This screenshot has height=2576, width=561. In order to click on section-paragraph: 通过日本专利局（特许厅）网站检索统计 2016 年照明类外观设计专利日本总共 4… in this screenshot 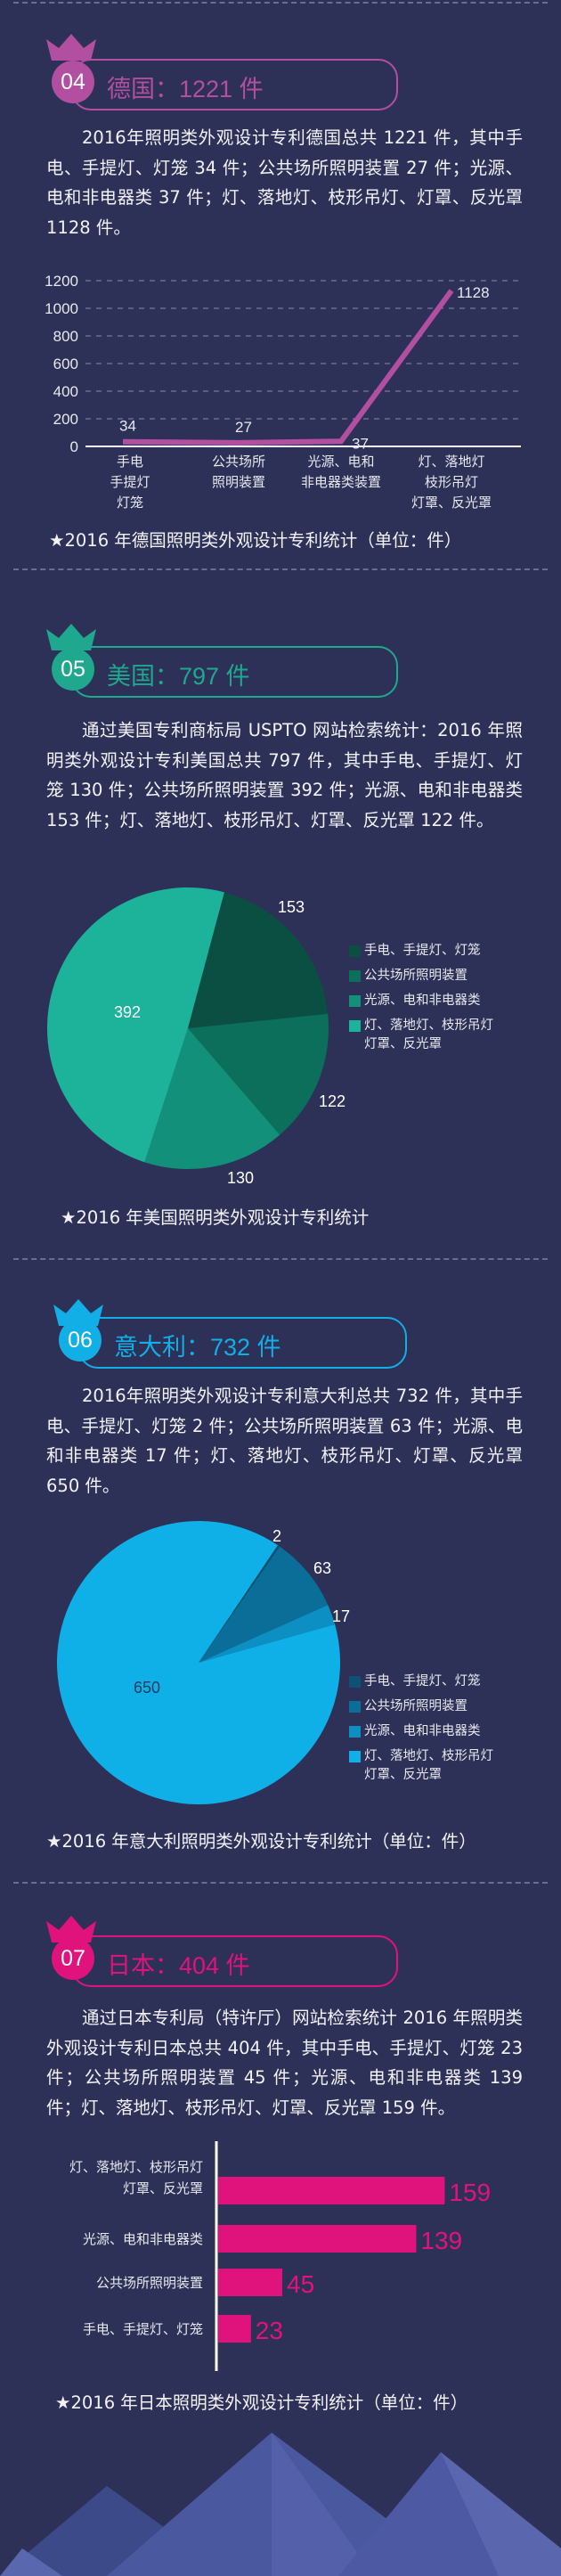, I will do `click(284, 2063)`.